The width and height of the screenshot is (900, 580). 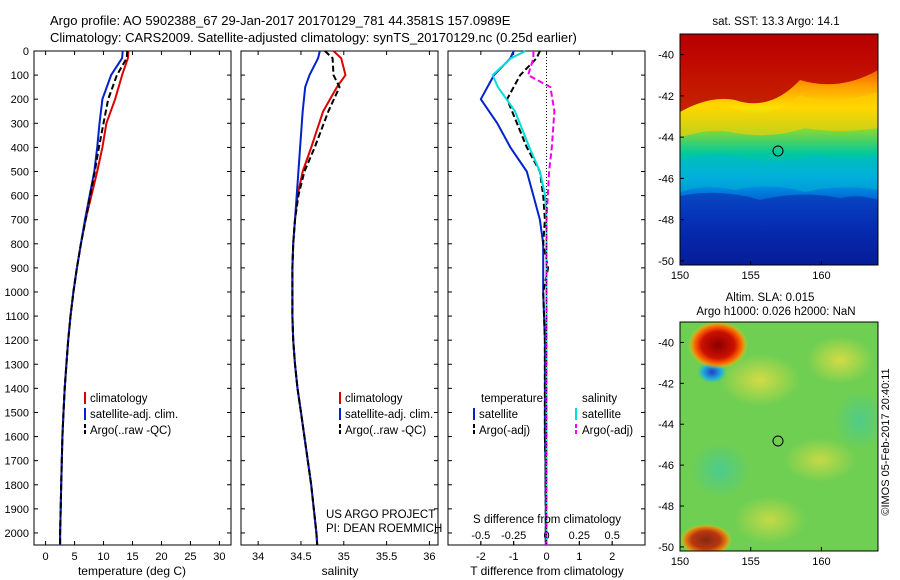 What do you see at coordinates (504, 431) in the screenshot?
I see `legend-label-t-argo: Argo(-adj)` at bounding box center [504, 431].